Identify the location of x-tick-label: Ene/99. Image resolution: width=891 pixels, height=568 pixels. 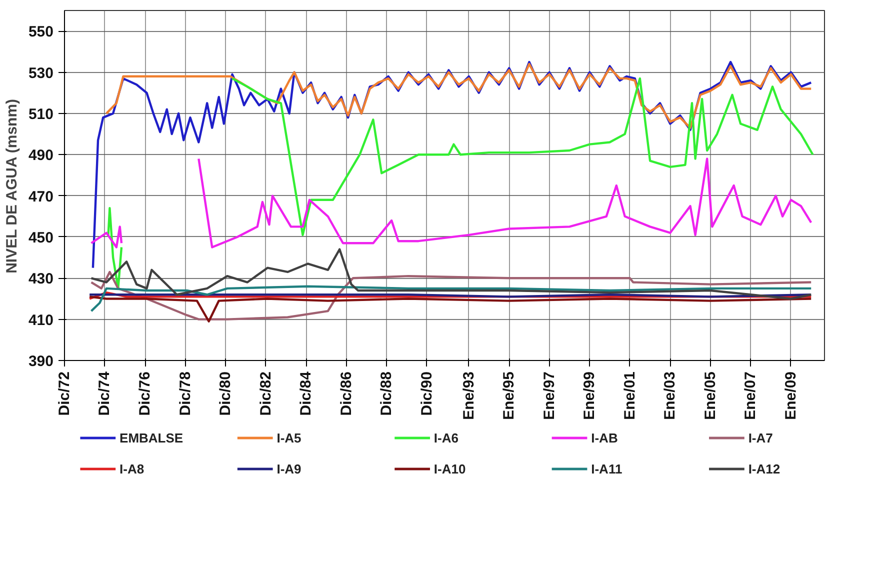
(589, 395).